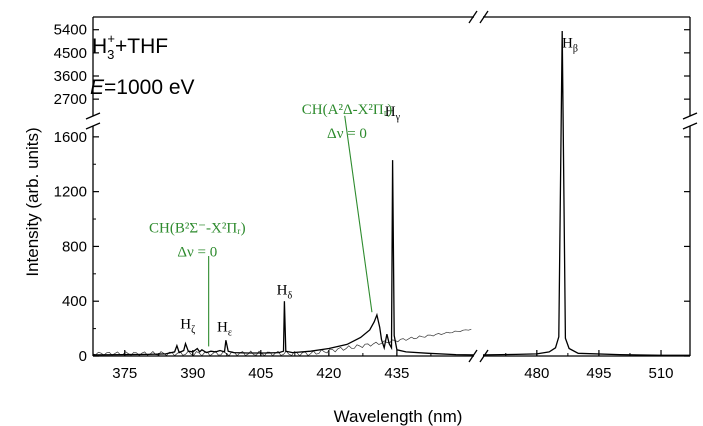 This screenshot has width=703, height=426. I want to click on peak-label: Hβ, so click(570, 45).